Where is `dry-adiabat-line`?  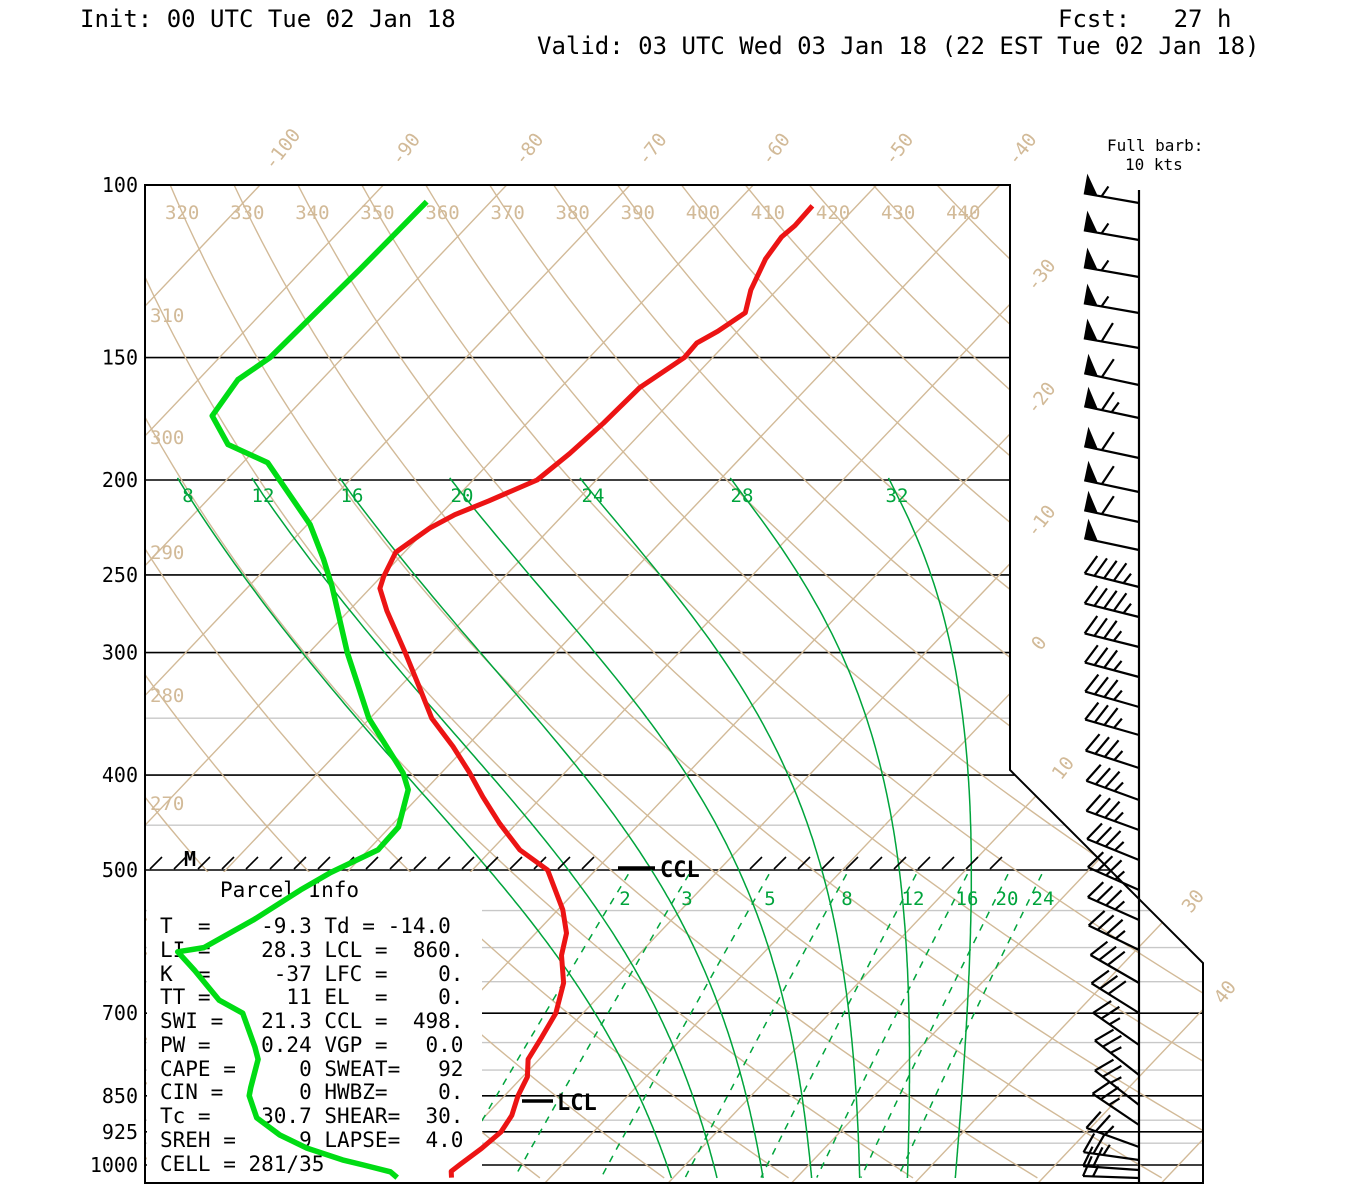
dry-adiabat-line is located at coordinates (156, 682).